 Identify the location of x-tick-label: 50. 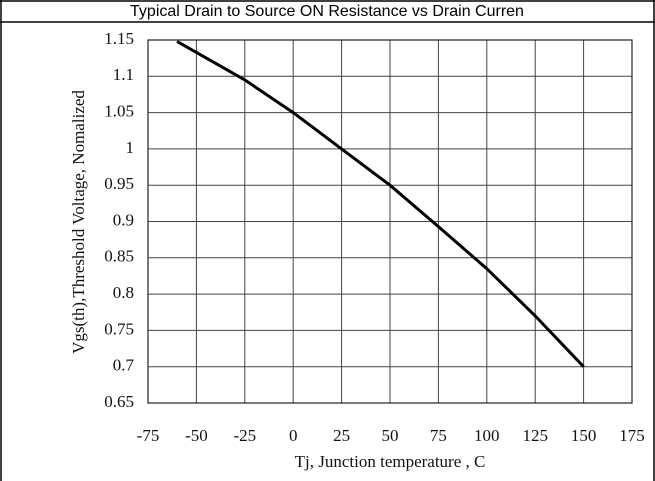
(390, 435).